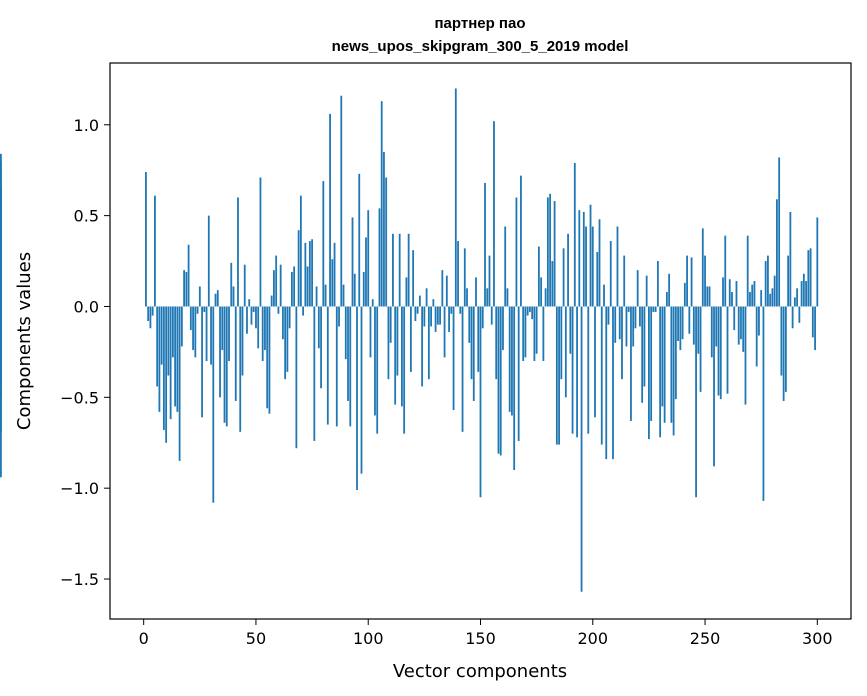 The width and height of the screenshot is (867, 696). I want to click on chart-title-line2: news_upos_skipgram_300_5_2019 model, so click(480, 46).